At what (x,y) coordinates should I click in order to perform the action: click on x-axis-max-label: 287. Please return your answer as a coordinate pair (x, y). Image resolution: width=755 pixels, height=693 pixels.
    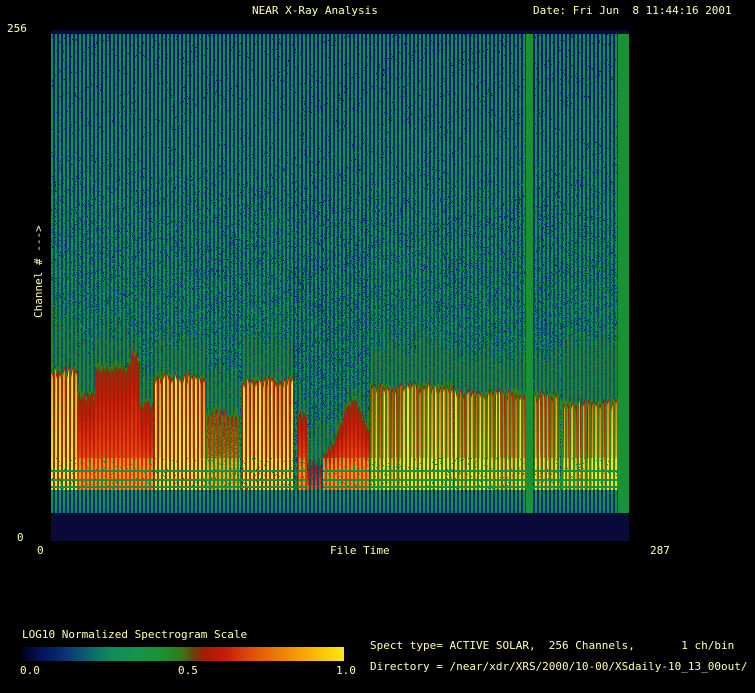
    Looking at the image, I should click on (660, 550).